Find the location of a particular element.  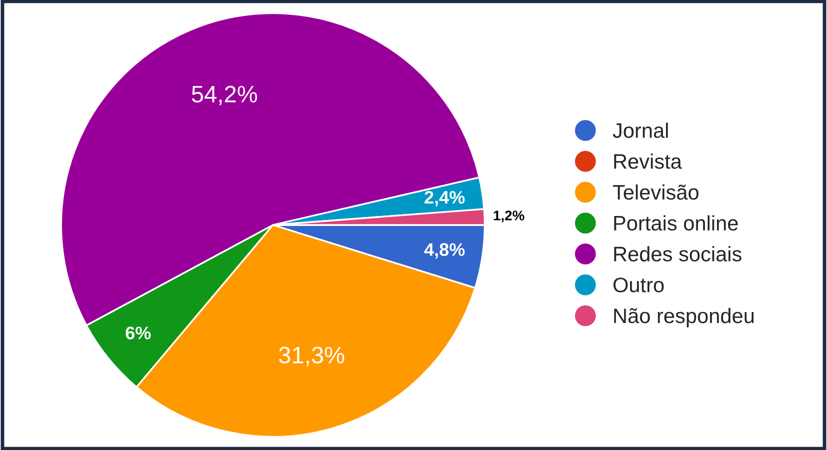

data-label: 31,3% is located at coordinates (311, 356).